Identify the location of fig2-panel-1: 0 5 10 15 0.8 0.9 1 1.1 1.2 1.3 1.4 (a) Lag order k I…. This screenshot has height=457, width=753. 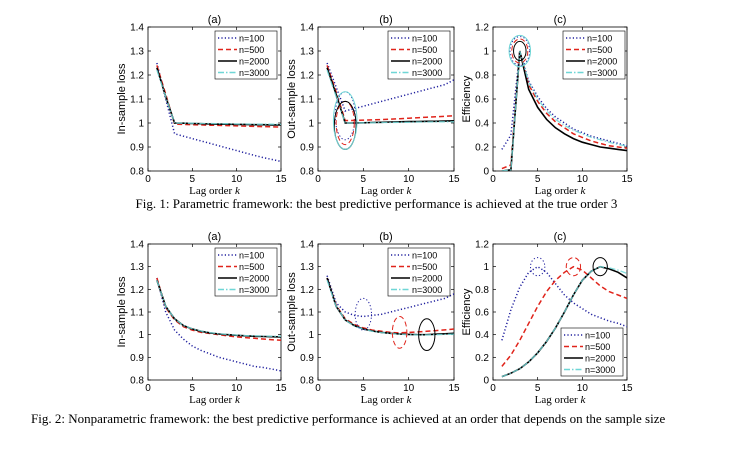
(201, 318).